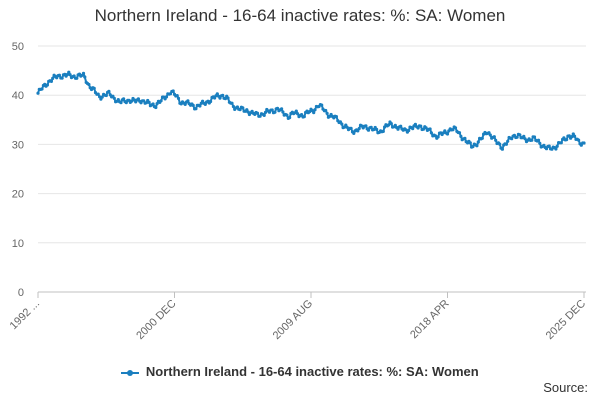  I want to click on source-text: Source:, so click(565, 387).